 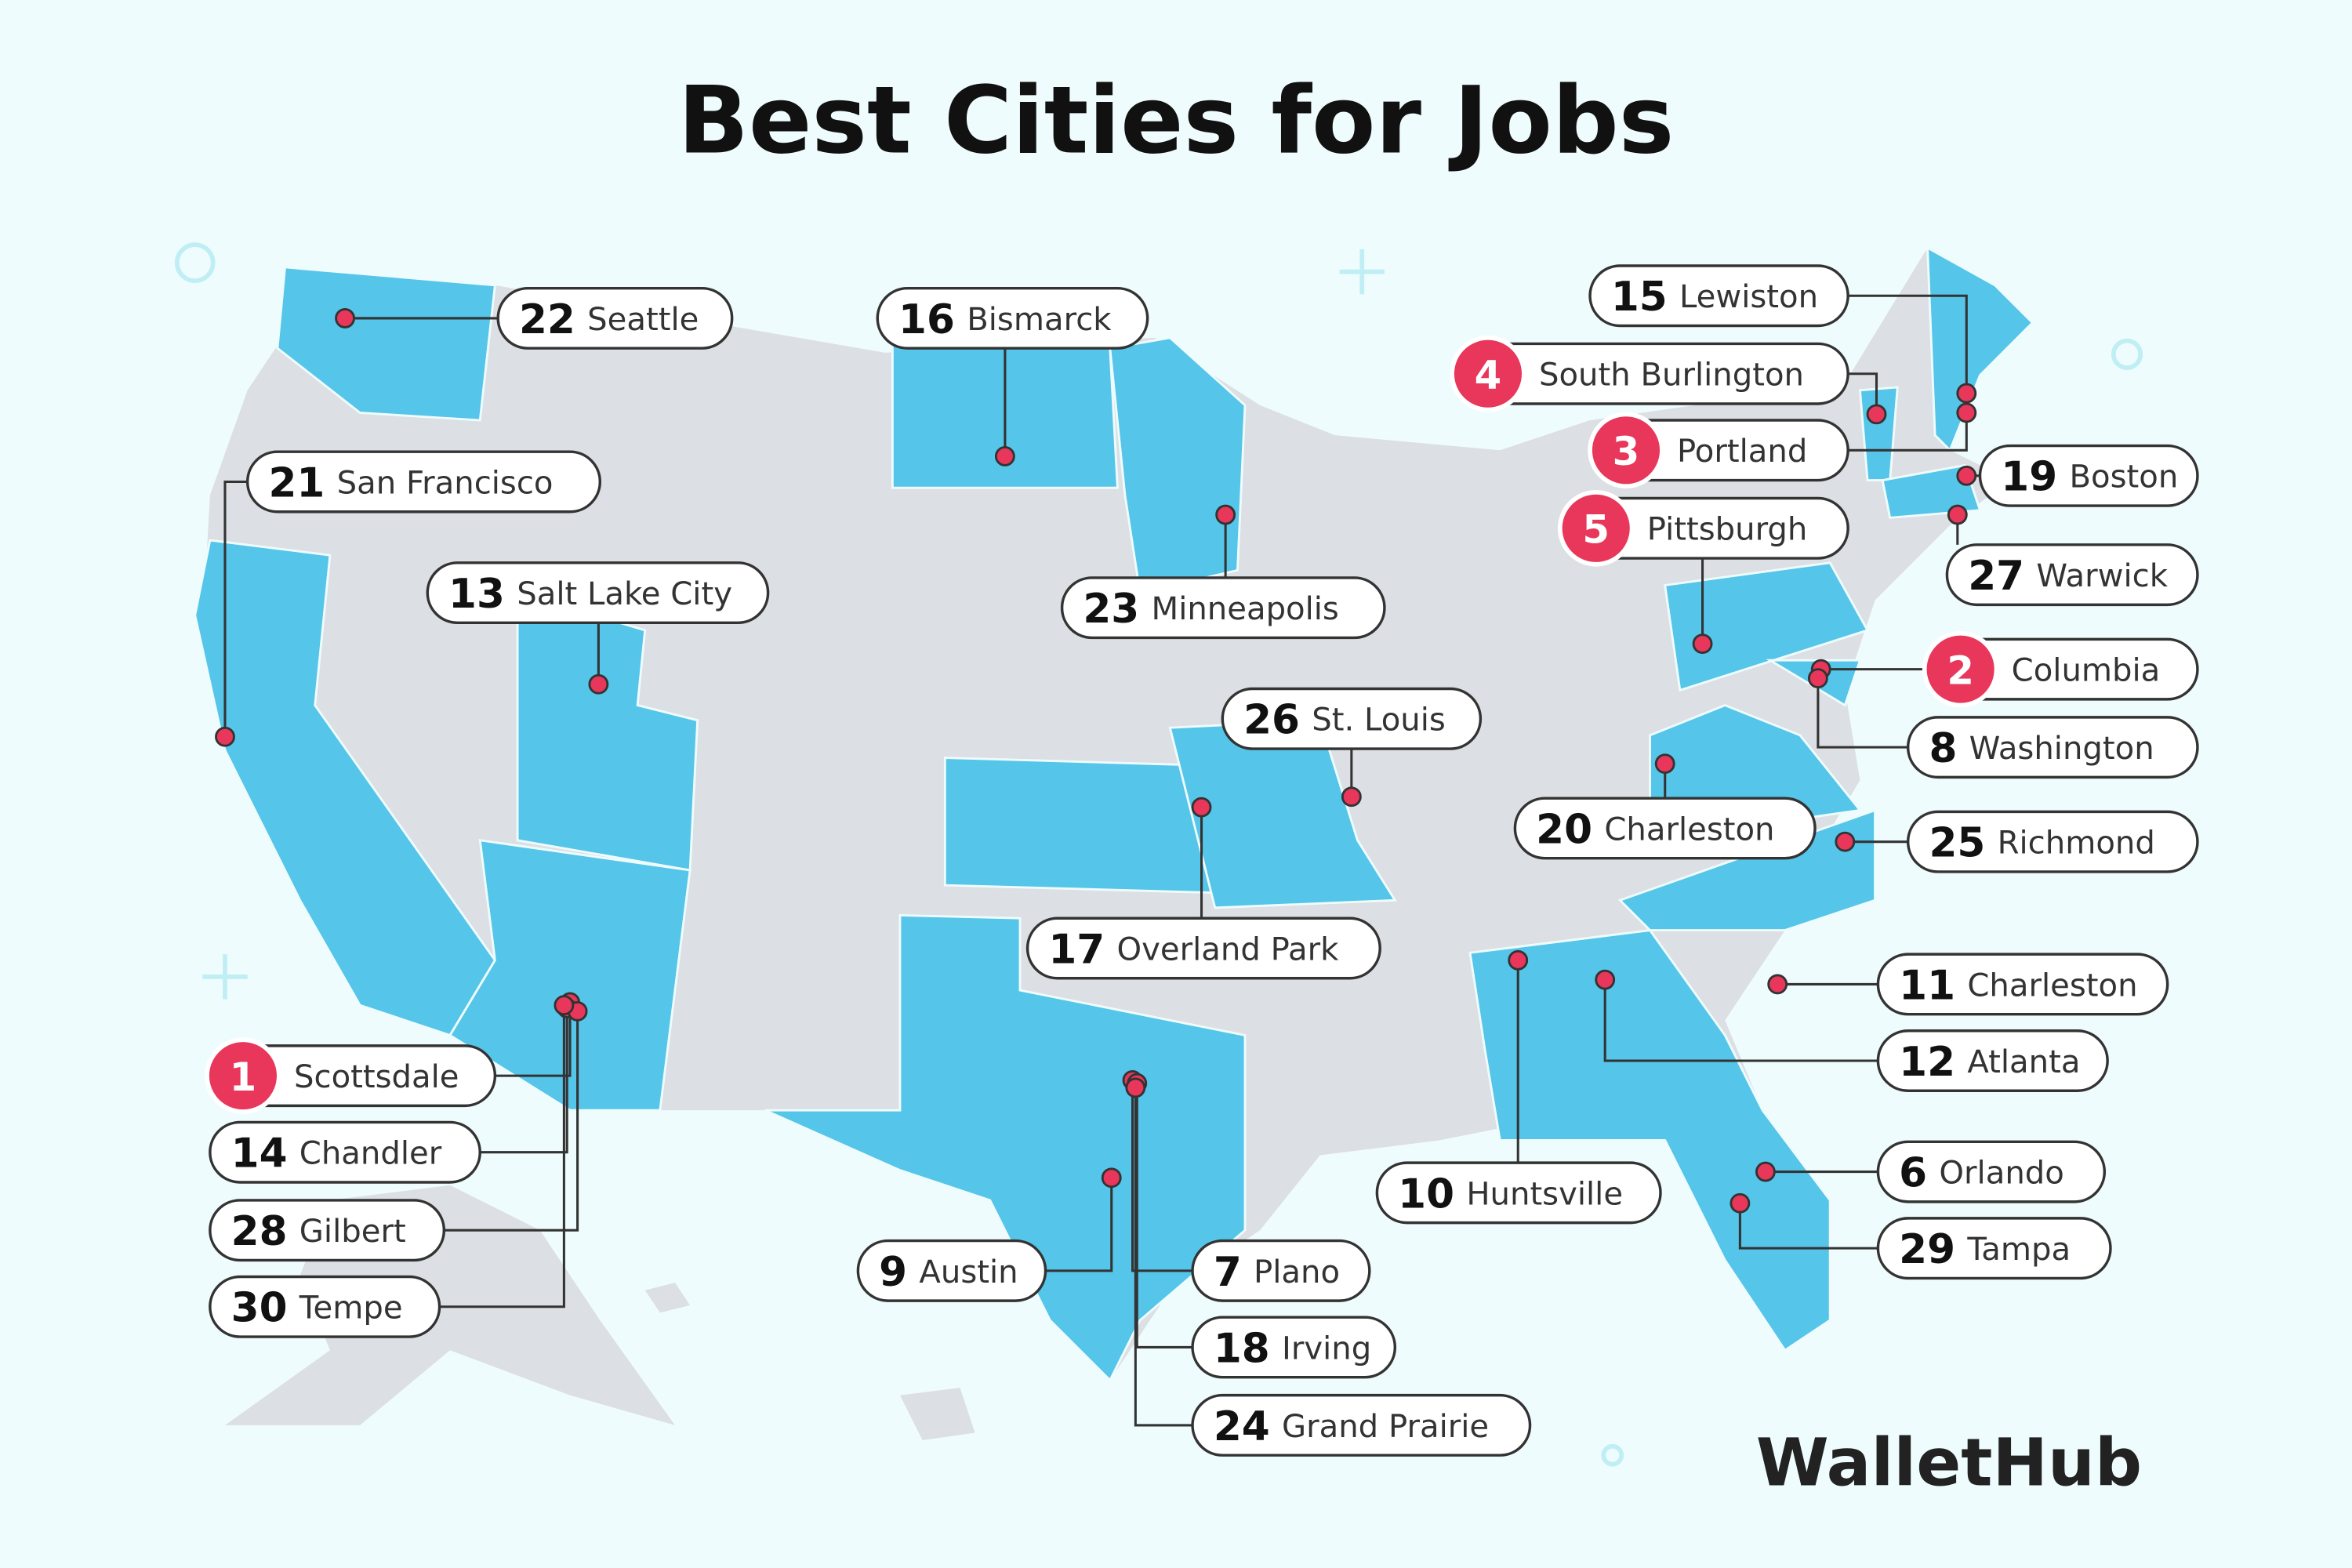 I want to click on rank-number: 13, so click(x=476, y=594).